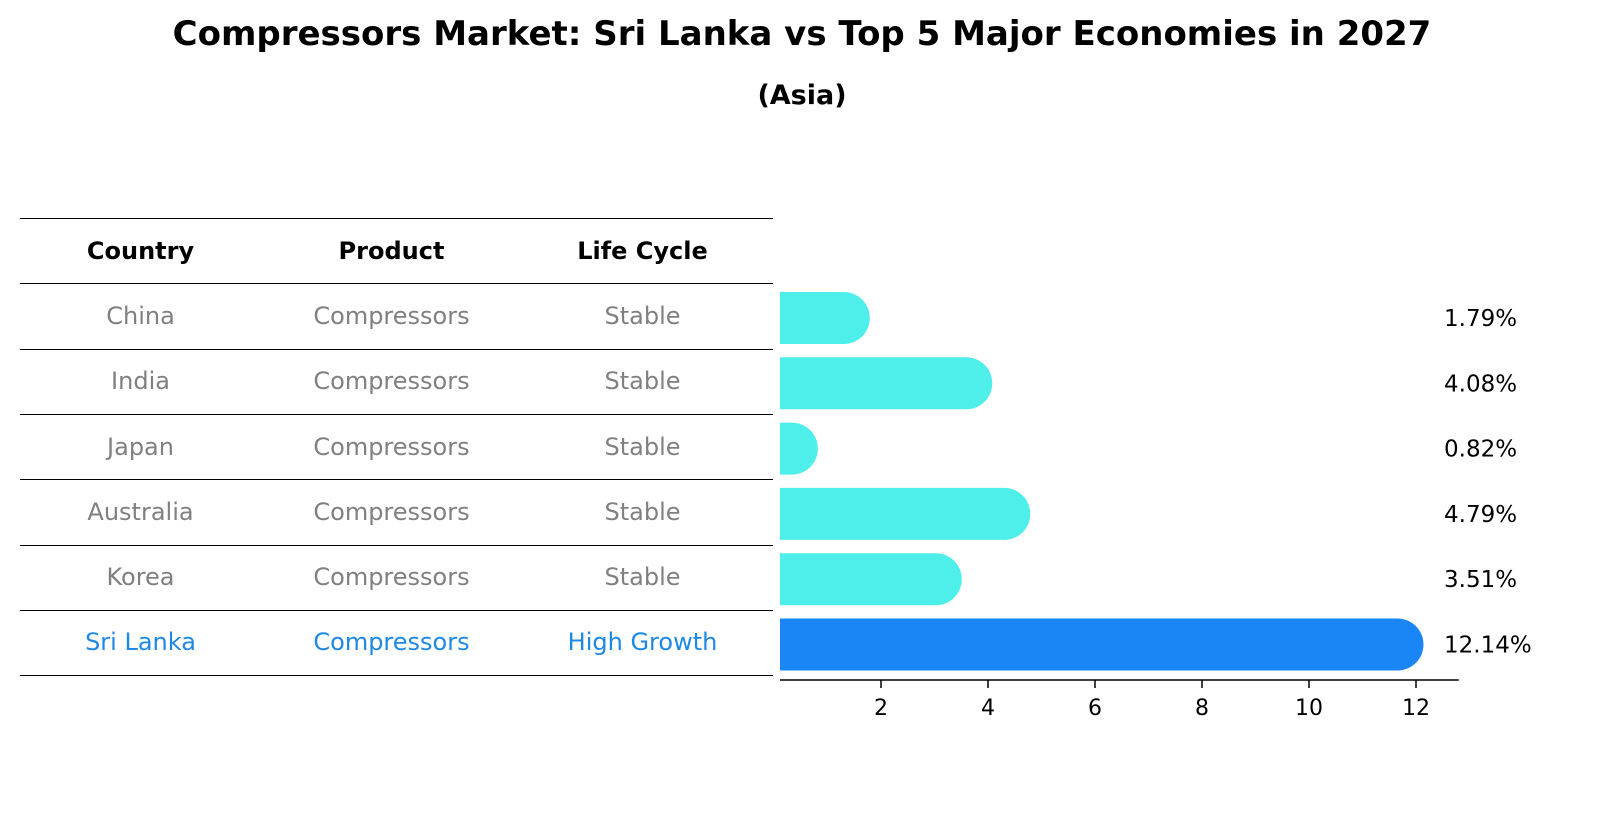  I want to click on table-cell: Sri Lanka, so click(140, 642).